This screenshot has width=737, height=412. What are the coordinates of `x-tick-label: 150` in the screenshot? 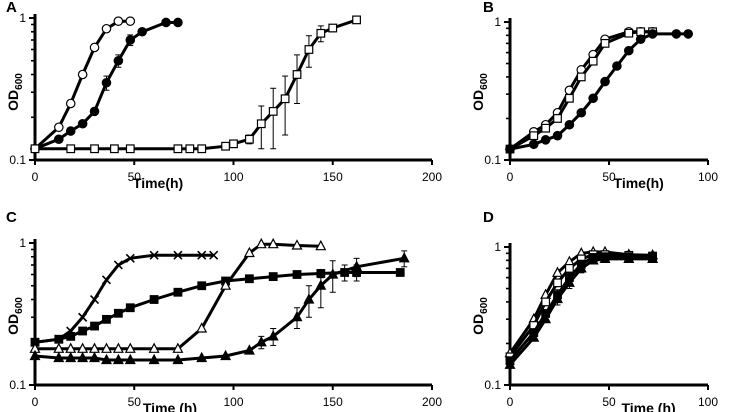 It's located at (333, 177).